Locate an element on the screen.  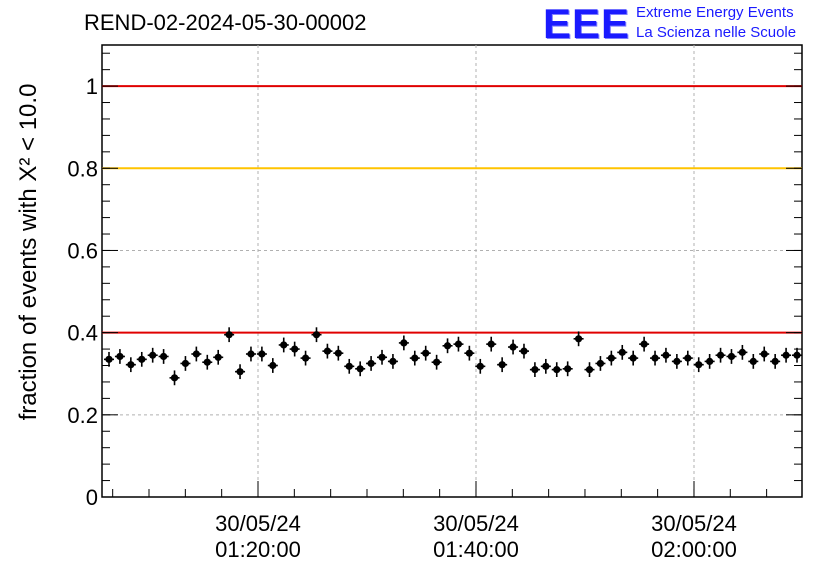
y-tick-label: 0.6 is located at coordinates (82, 250).